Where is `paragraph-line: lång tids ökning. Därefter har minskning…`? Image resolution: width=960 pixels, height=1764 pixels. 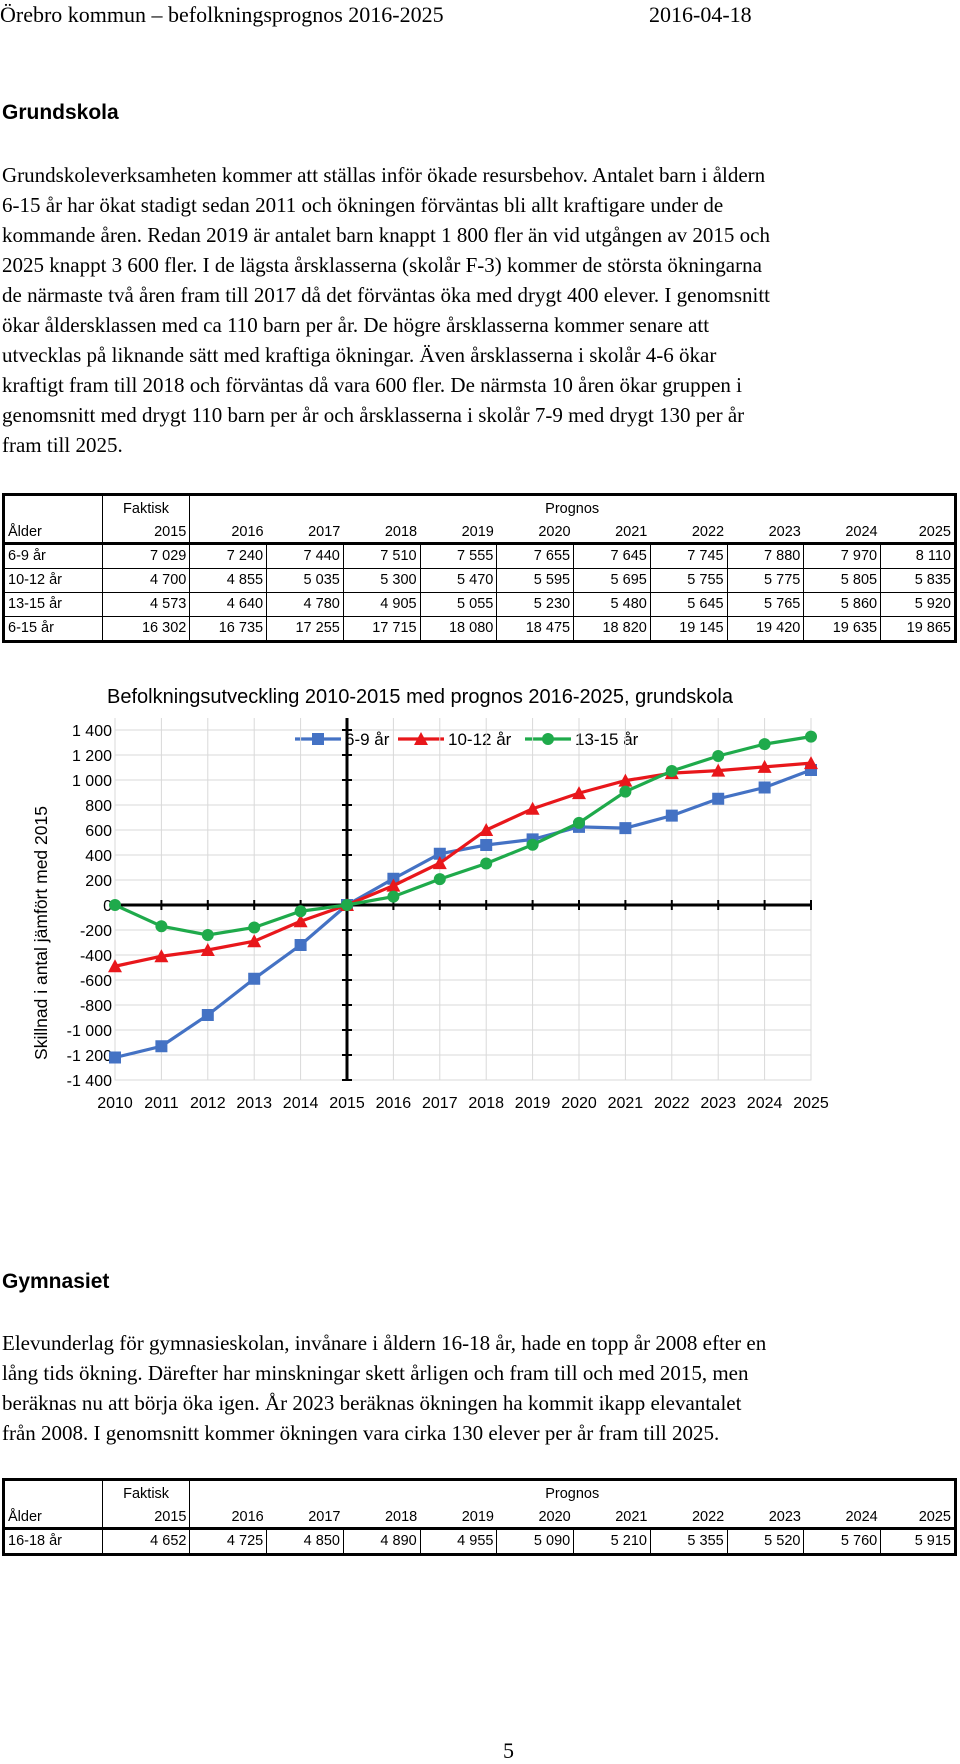
paragraph-line: lång tids ökning. Därefter har minskning… is located at coordinates (375, 1373).